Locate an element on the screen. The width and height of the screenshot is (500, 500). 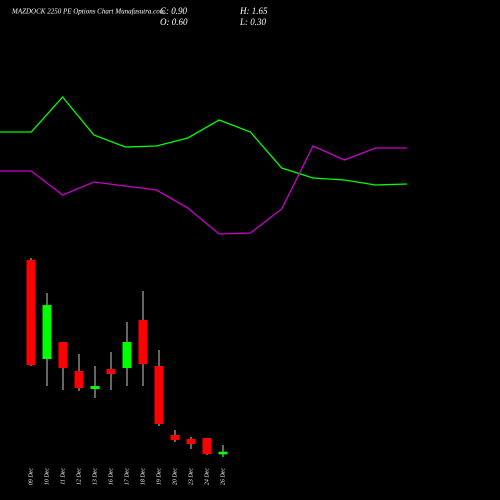
x-tick-label: 23 Dec is located at coordinates (191, 476).